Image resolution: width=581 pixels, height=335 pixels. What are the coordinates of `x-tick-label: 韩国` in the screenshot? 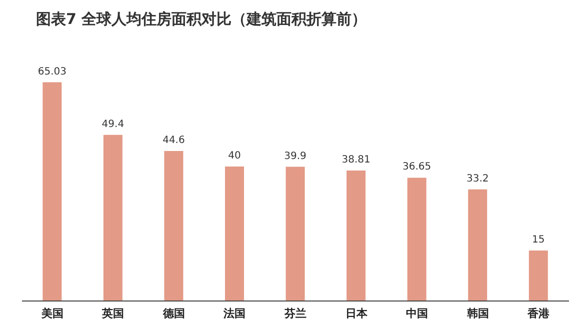 It's located at (477, 313).